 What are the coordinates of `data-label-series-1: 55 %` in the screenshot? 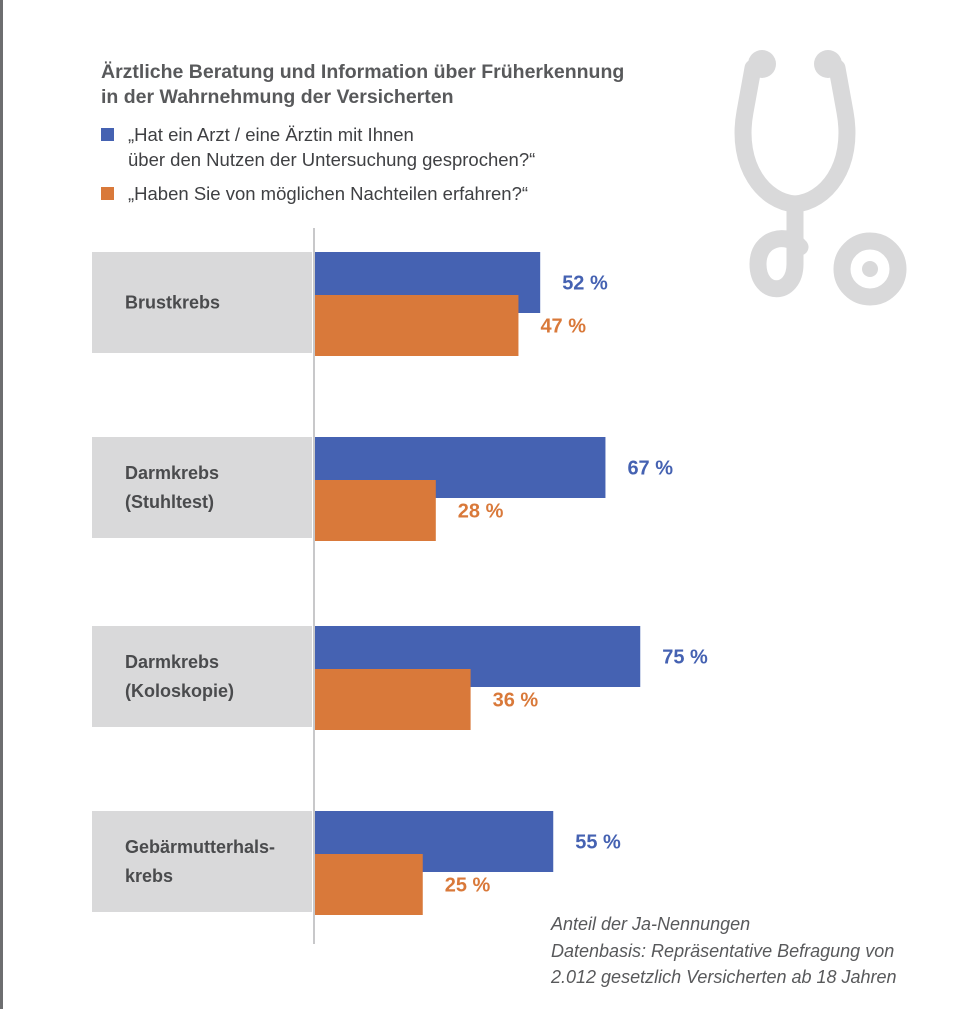 It's located at (598, 843).